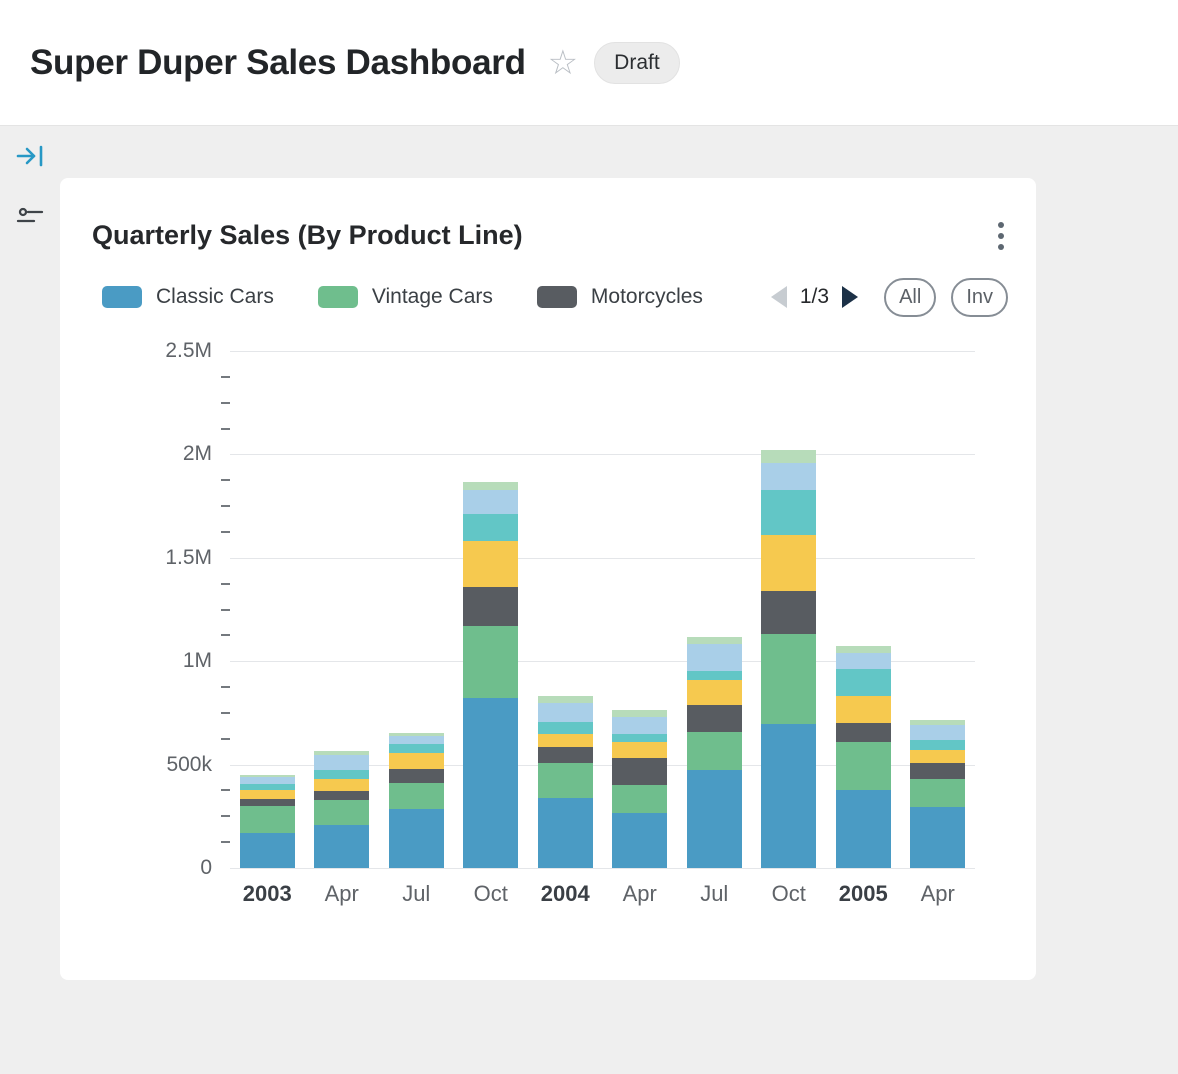  What do you see at coordinates (910, 297) in the screenshot?
I see `filter-all-button: All` at bounding box center [910, 297].